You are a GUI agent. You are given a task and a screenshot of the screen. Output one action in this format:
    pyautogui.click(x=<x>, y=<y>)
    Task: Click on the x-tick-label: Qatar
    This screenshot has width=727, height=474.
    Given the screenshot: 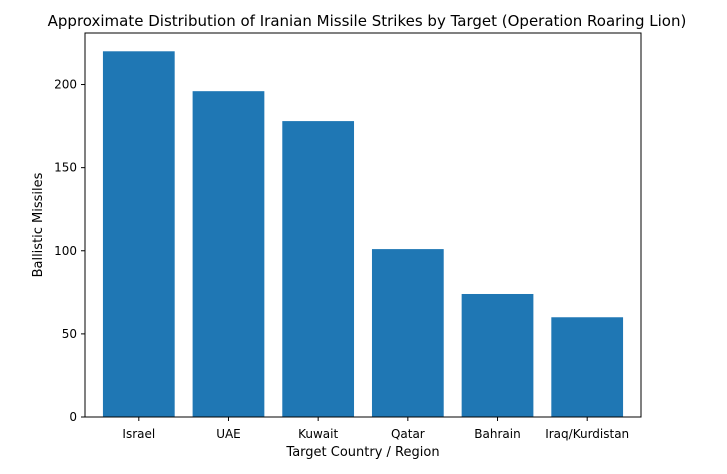 What is the action you would take?
    pyautogui.click(x=408, y=434)
    